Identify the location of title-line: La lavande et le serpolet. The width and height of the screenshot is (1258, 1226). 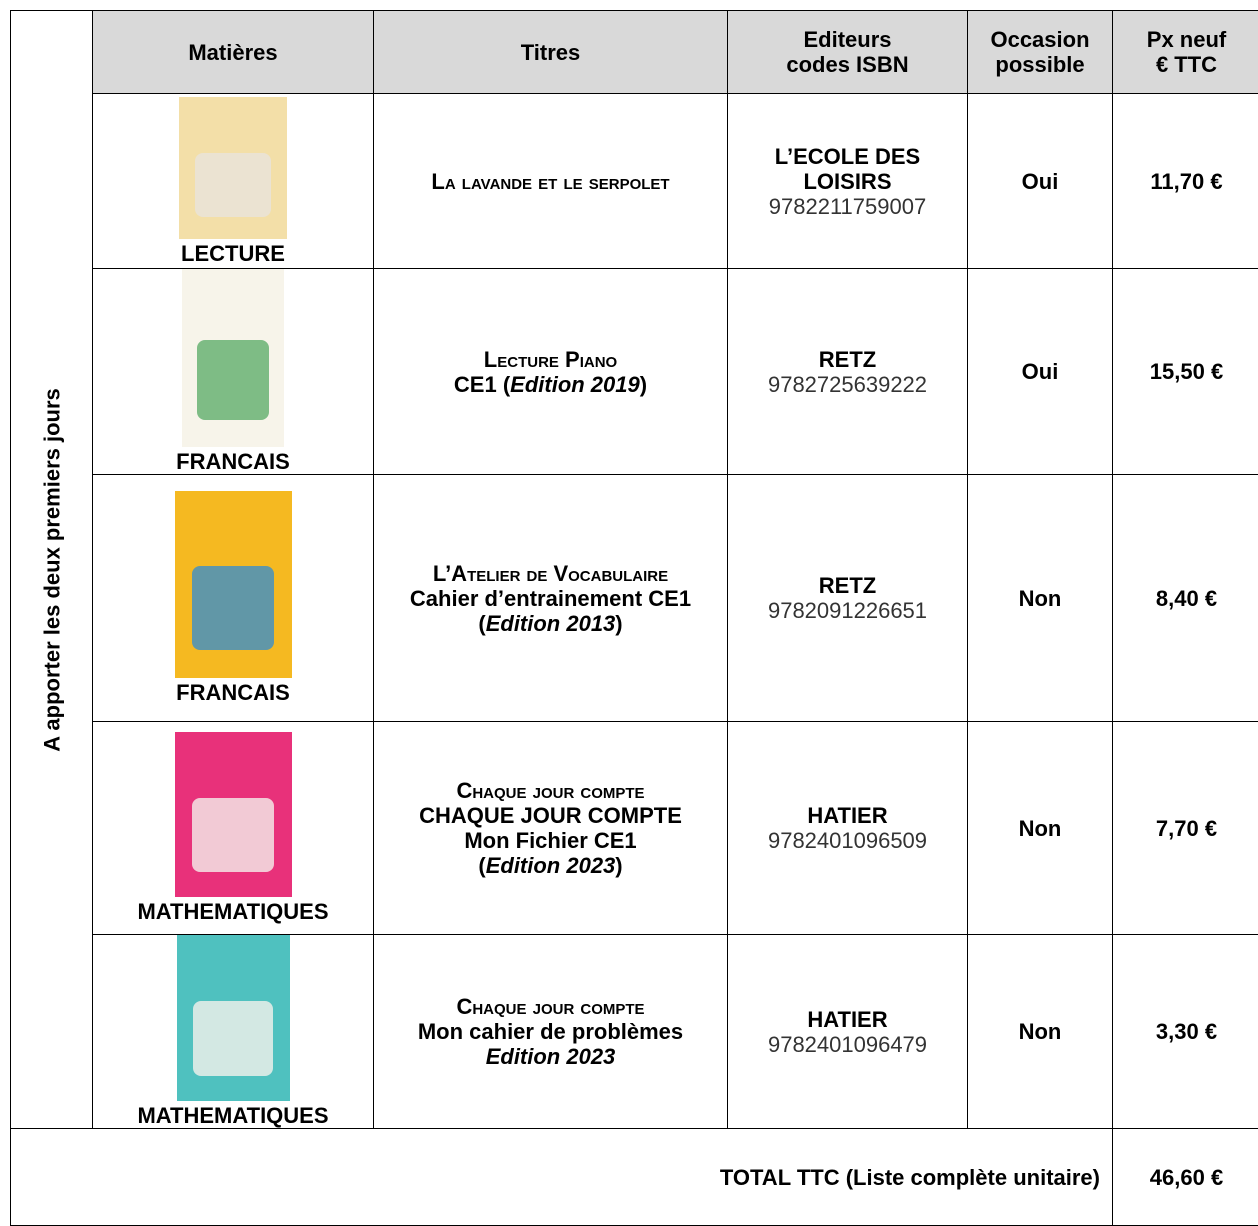
(550, 181).